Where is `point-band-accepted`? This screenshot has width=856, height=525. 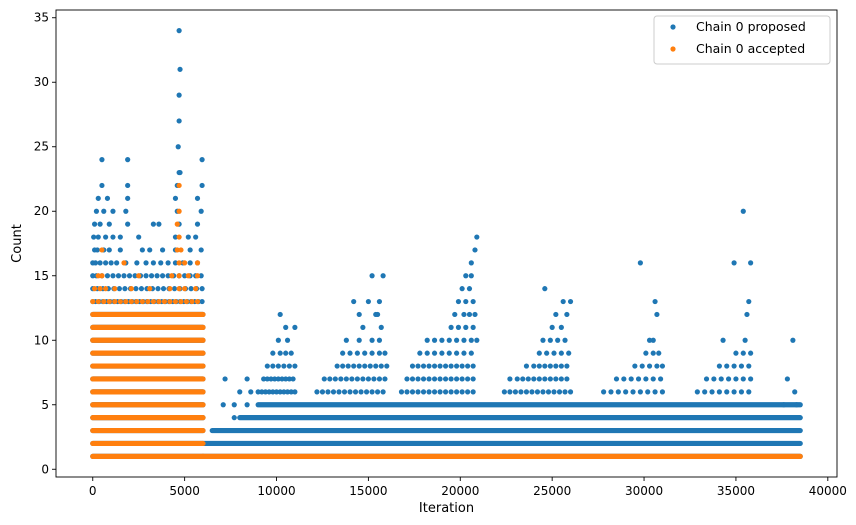 point-band-accepted is located at coordinates (148, 340).